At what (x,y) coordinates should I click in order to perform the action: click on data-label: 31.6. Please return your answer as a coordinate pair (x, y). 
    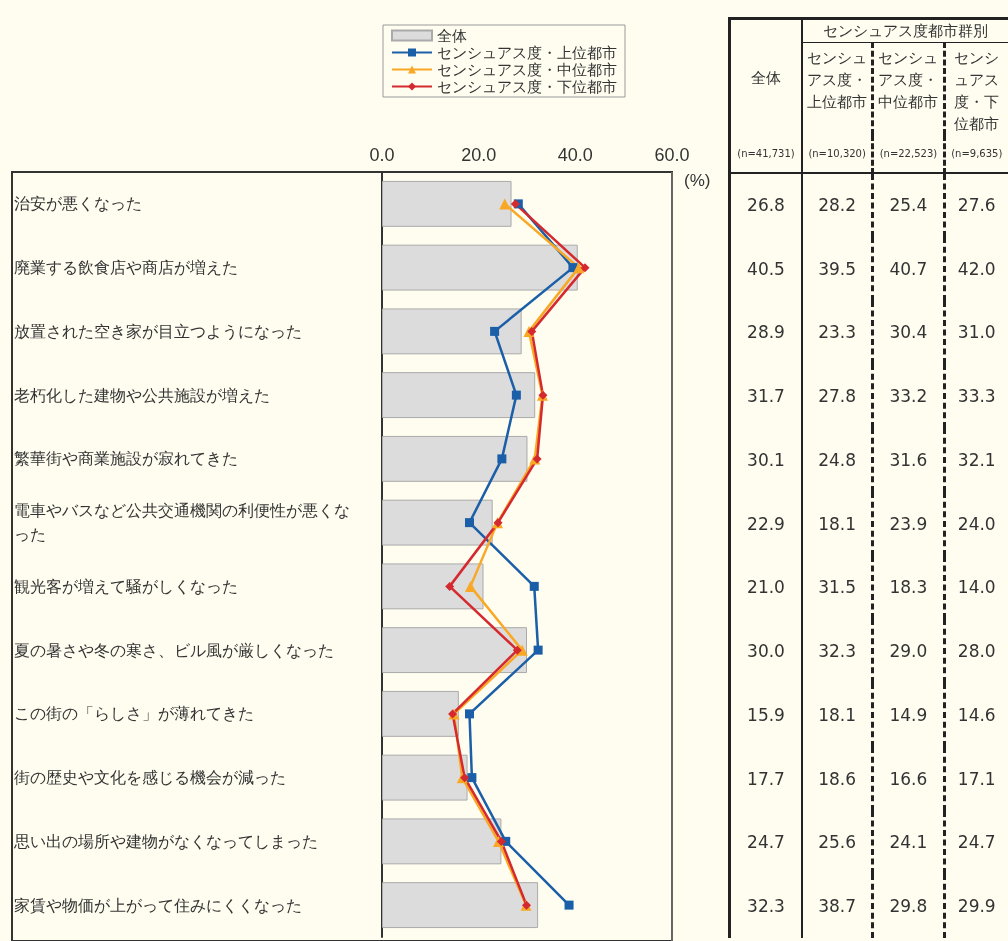
    Looking at the image, I should click on (908, 460).